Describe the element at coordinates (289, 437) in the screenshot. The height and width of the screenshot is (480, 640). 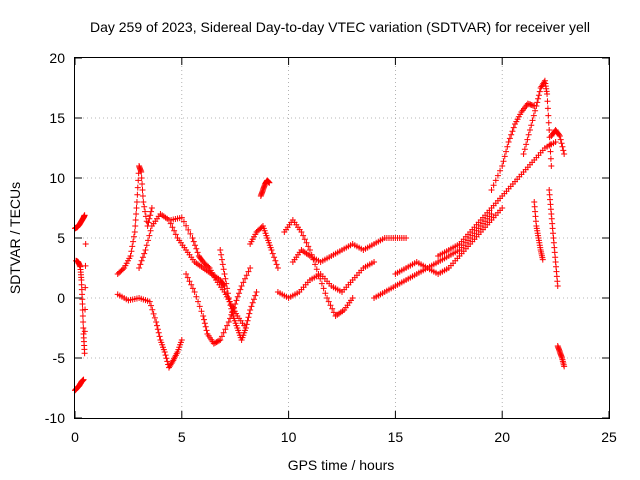
I see `x-tick-label: 10` at that location.